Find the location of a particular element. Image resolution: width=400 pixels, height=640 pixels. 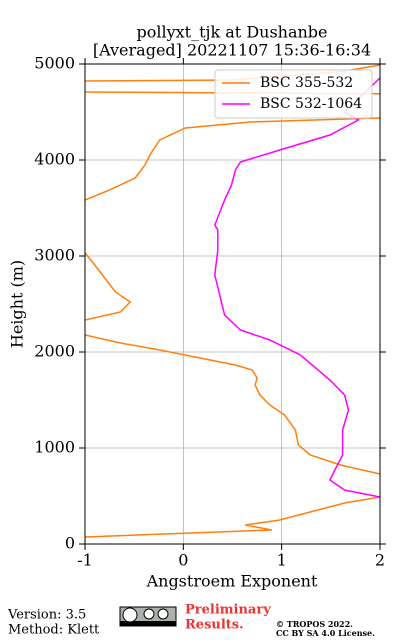

copyright: © TROPOS 2022. is located at coordinates (314, 624).